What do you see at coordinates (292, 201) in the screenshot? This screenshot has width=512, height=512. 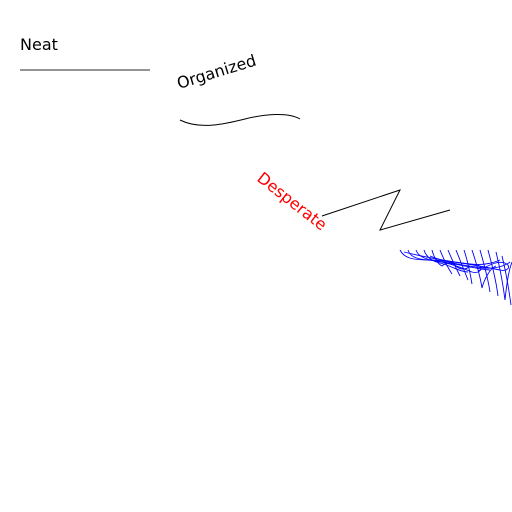 I see `label-desperate: Desperate` at bounding box center [292, 201].